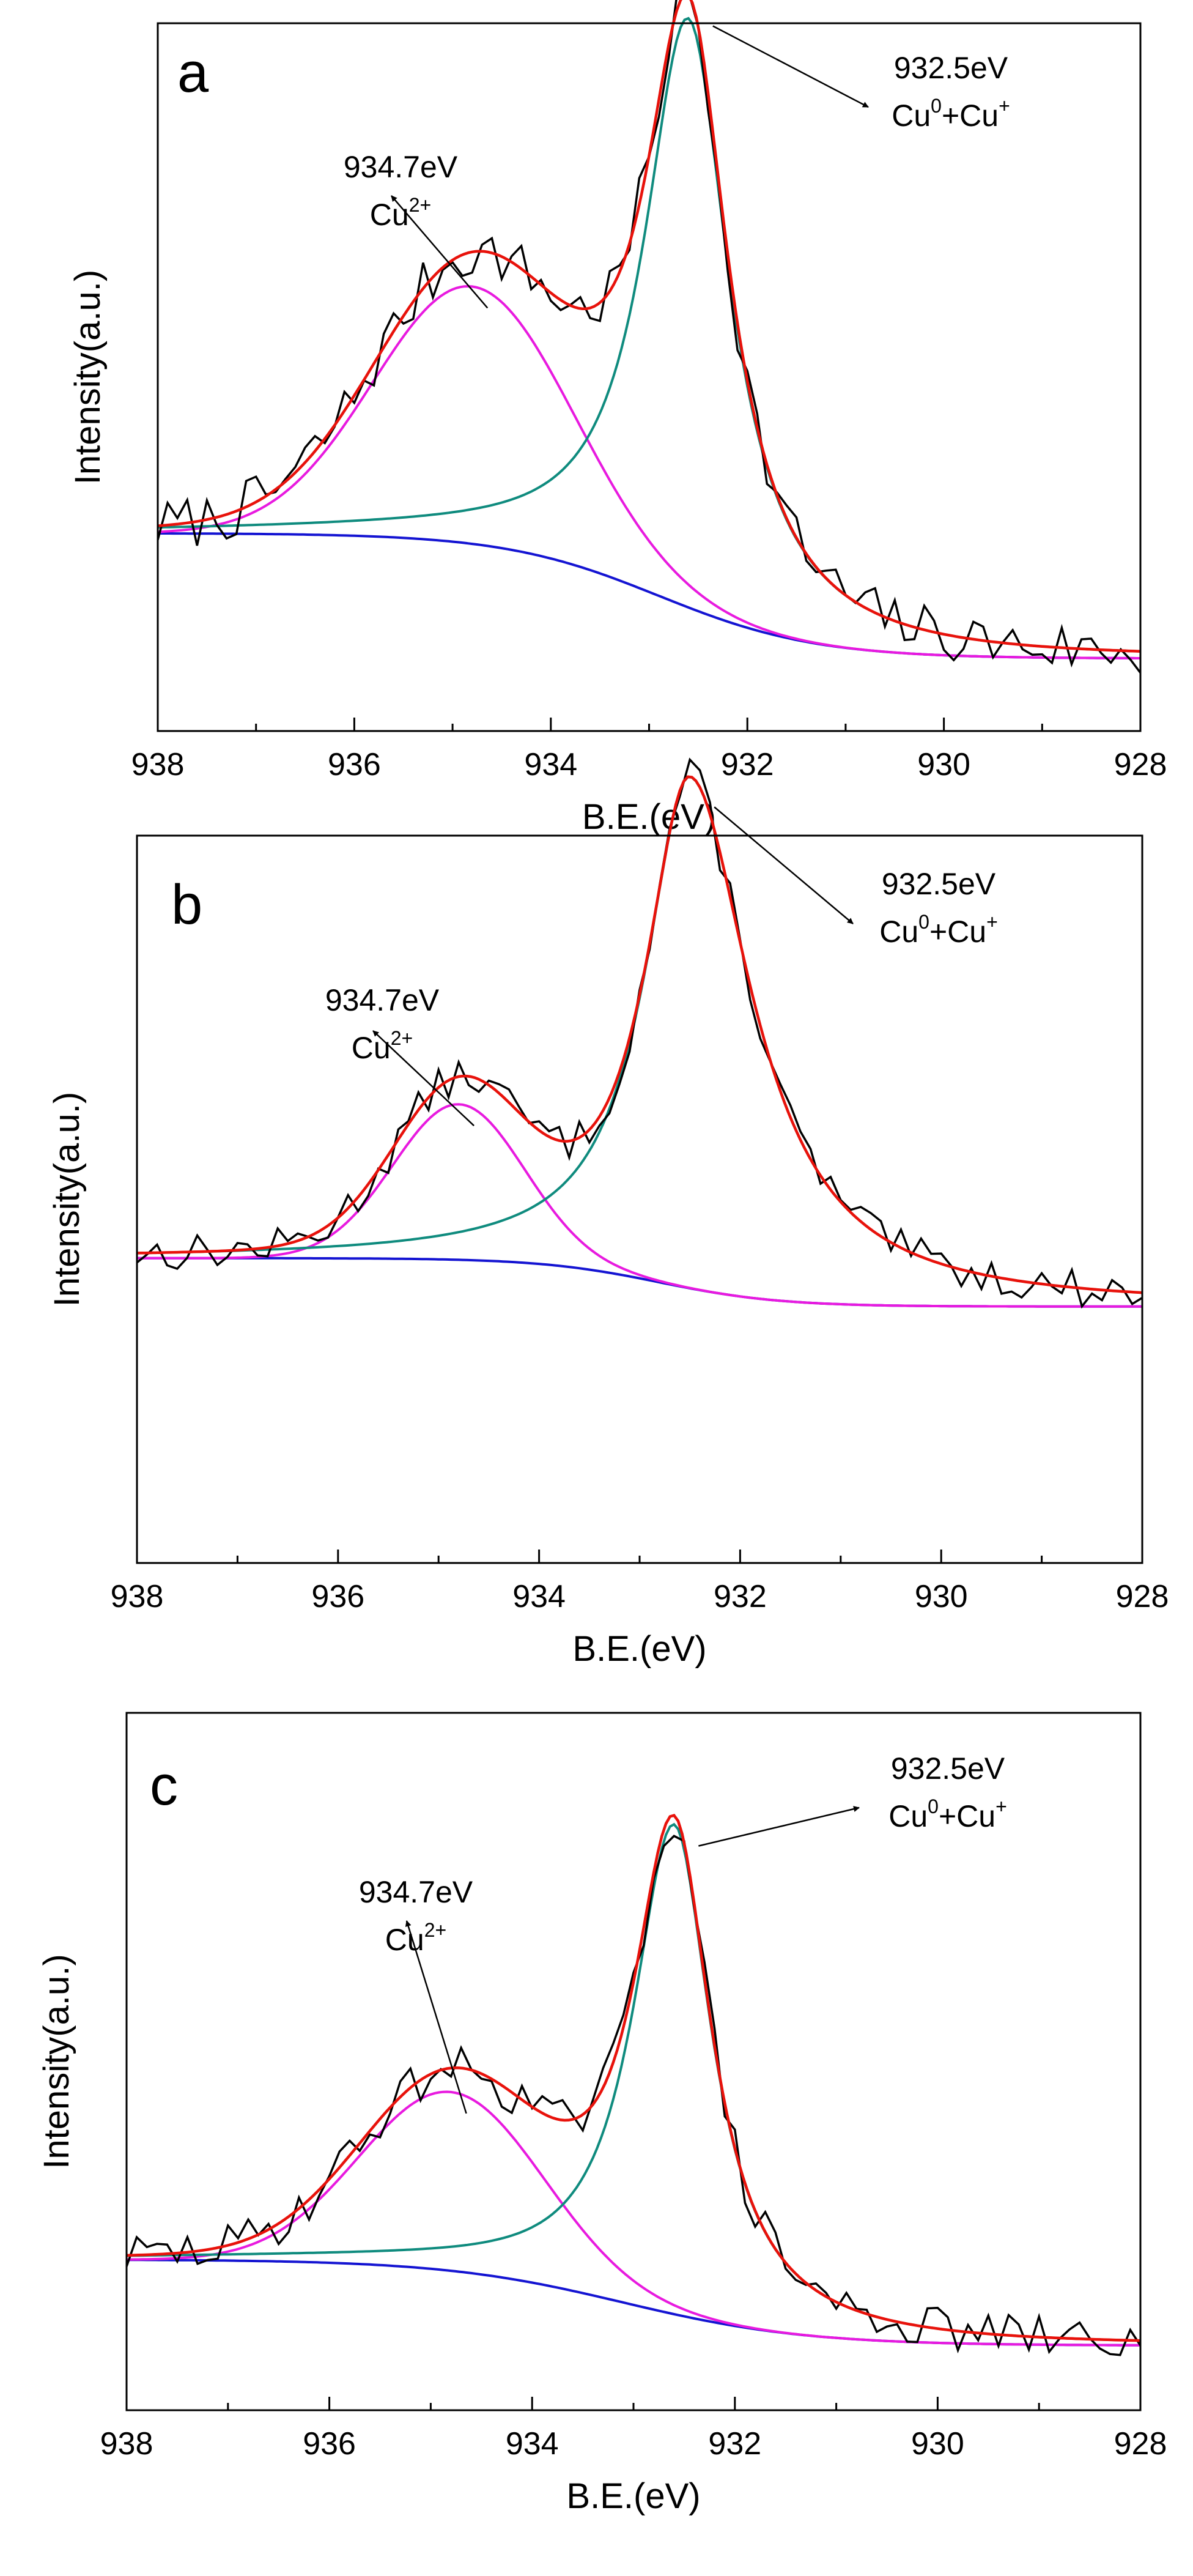  I want to click on panel-label: c, so click(164, 1785).